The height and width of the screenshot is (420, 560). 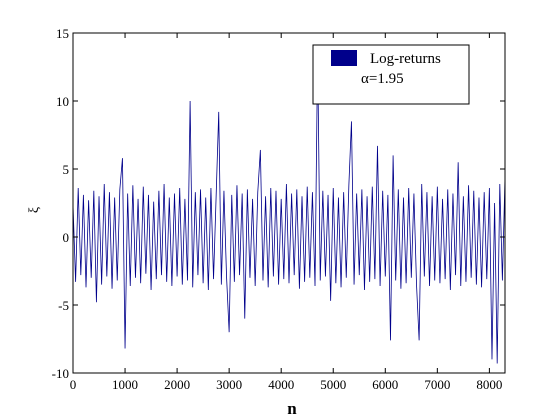 What do you see at coordinates (73, 384) in the screenshot?
I see `x-tick-label: 0` at bounding box center [73, 384].